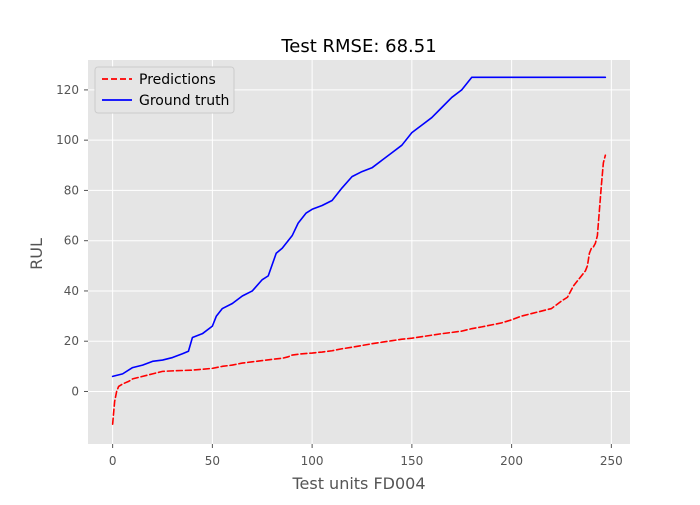  Describe the element at coordinates (358, 483) in the screenshot. I see `x-axis-label: Test units FD004` at that location.